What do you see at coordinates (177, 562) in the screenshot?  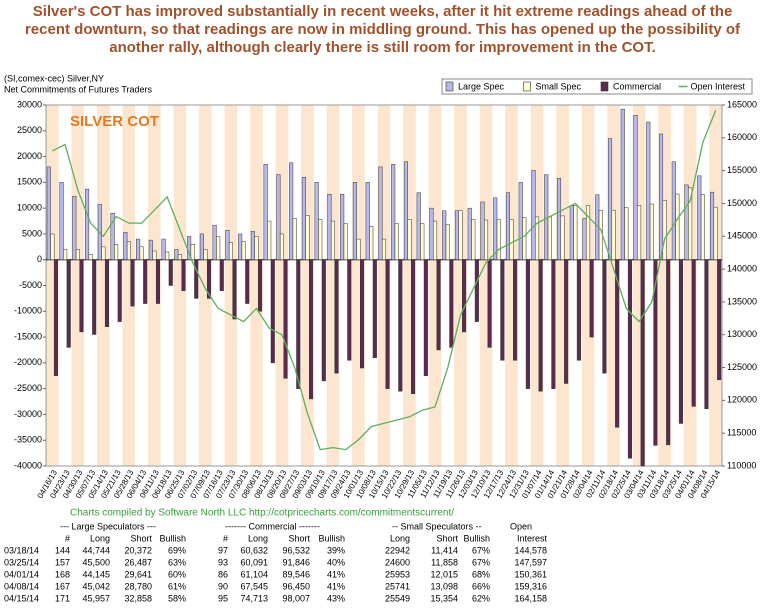 I see `table-cell: 63%` at bounding box center [177, 562].